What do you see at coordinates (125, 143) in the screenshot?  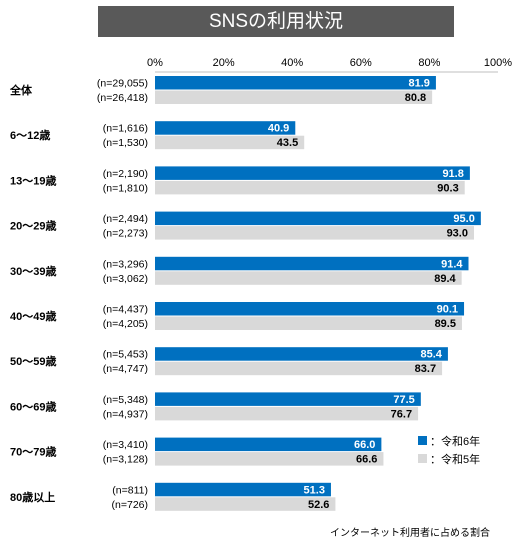 I see `sample-size-label: (n=1,530)` at bounding box center [125, 143].